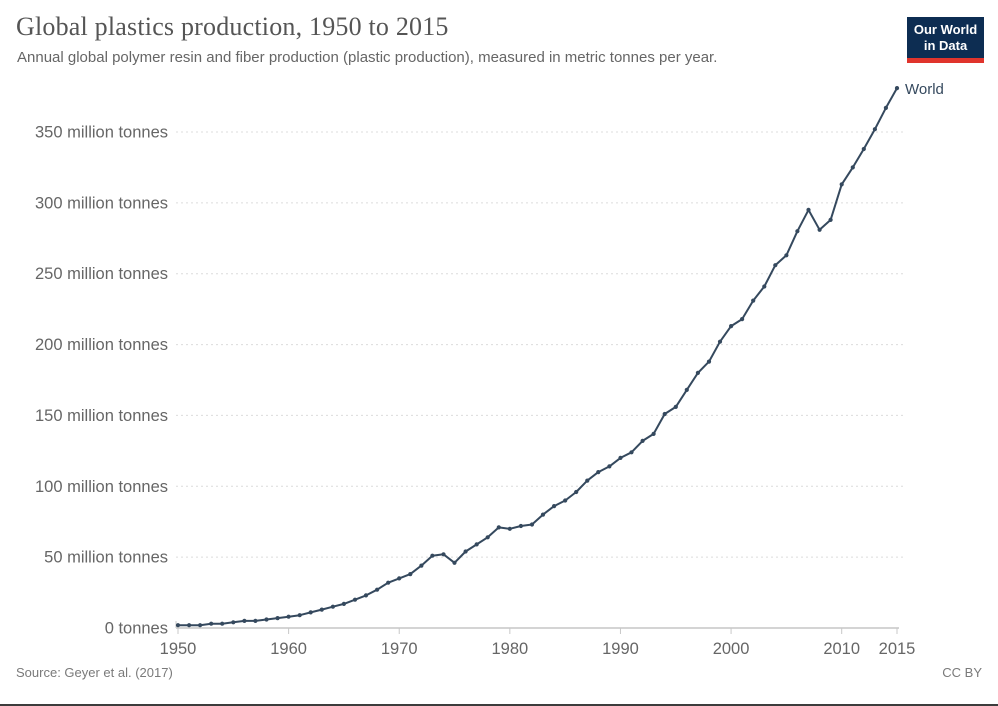 This screenshot has width=998, height=706. What do you see at coordinates (962, 672) in the screenshot?
I see `license-badge: CC BY` at bounding box center [962, 672].